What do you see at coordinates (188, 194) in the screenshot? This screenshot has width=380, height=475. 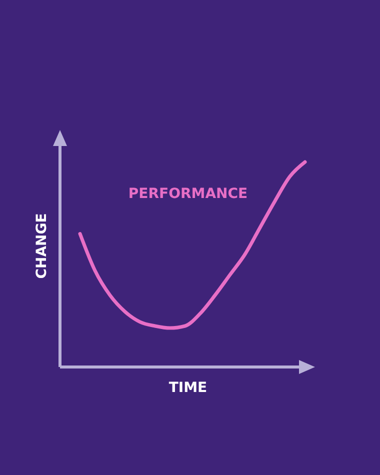 I see `series-label: PERFORMANCE` at bounding box center [188, 194].